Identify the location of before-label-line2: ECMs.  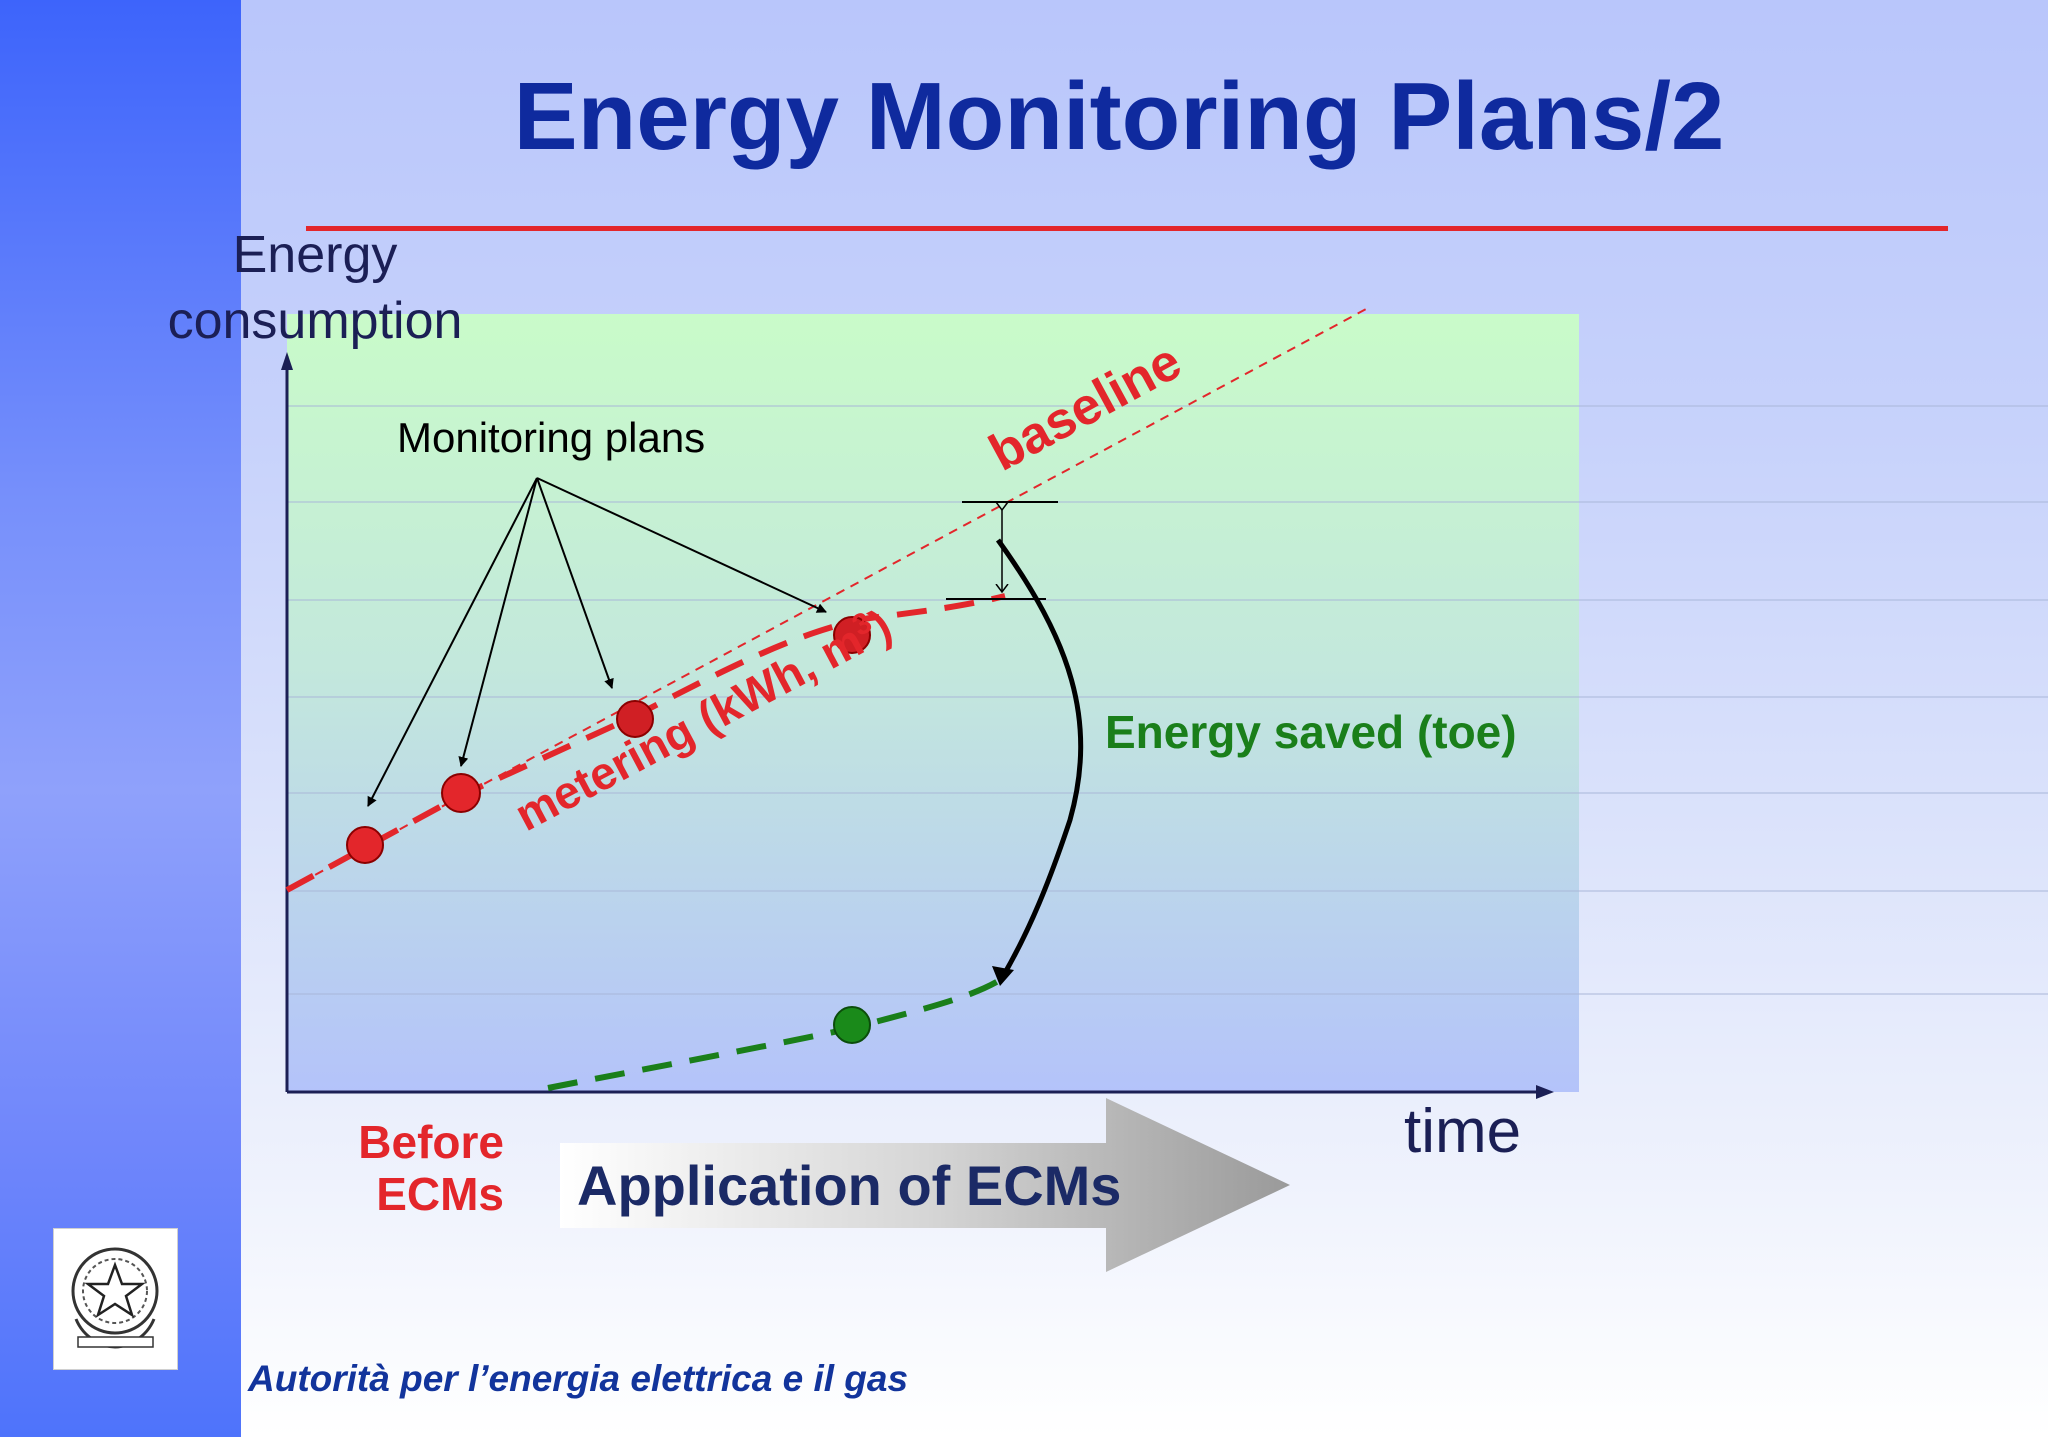
(440, 1194).